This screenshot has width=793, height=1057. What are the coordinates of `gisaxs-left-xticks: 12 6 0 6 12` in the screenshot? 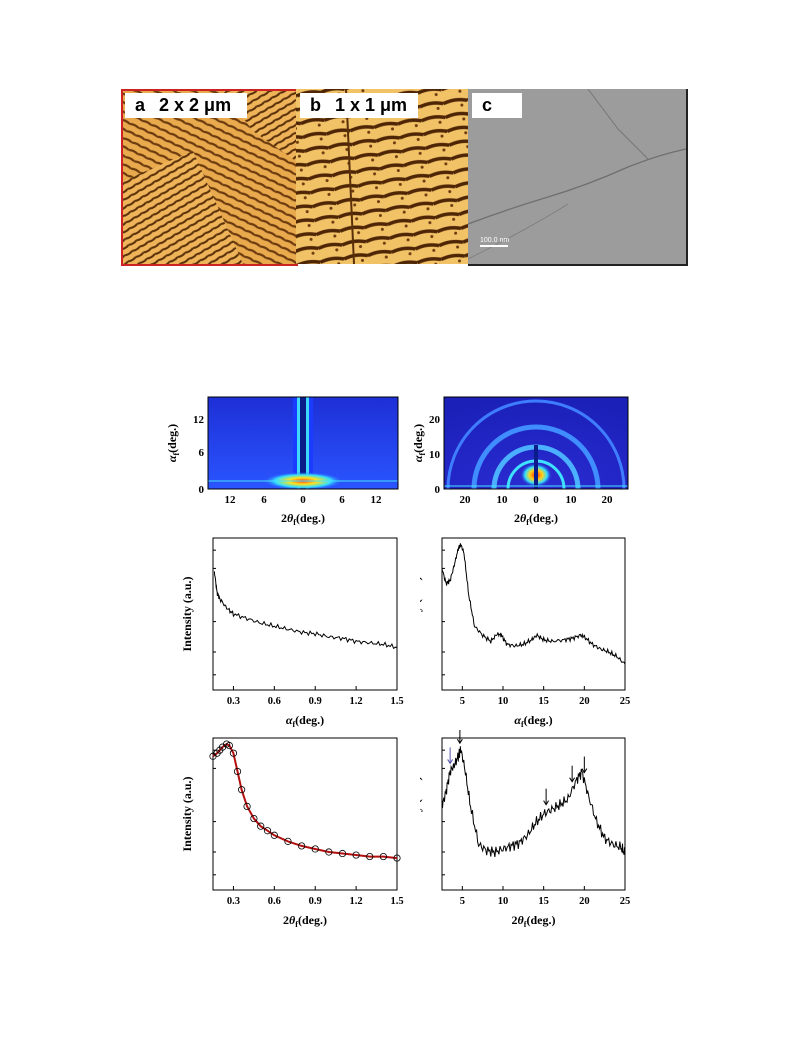 It's located at (304, 500).